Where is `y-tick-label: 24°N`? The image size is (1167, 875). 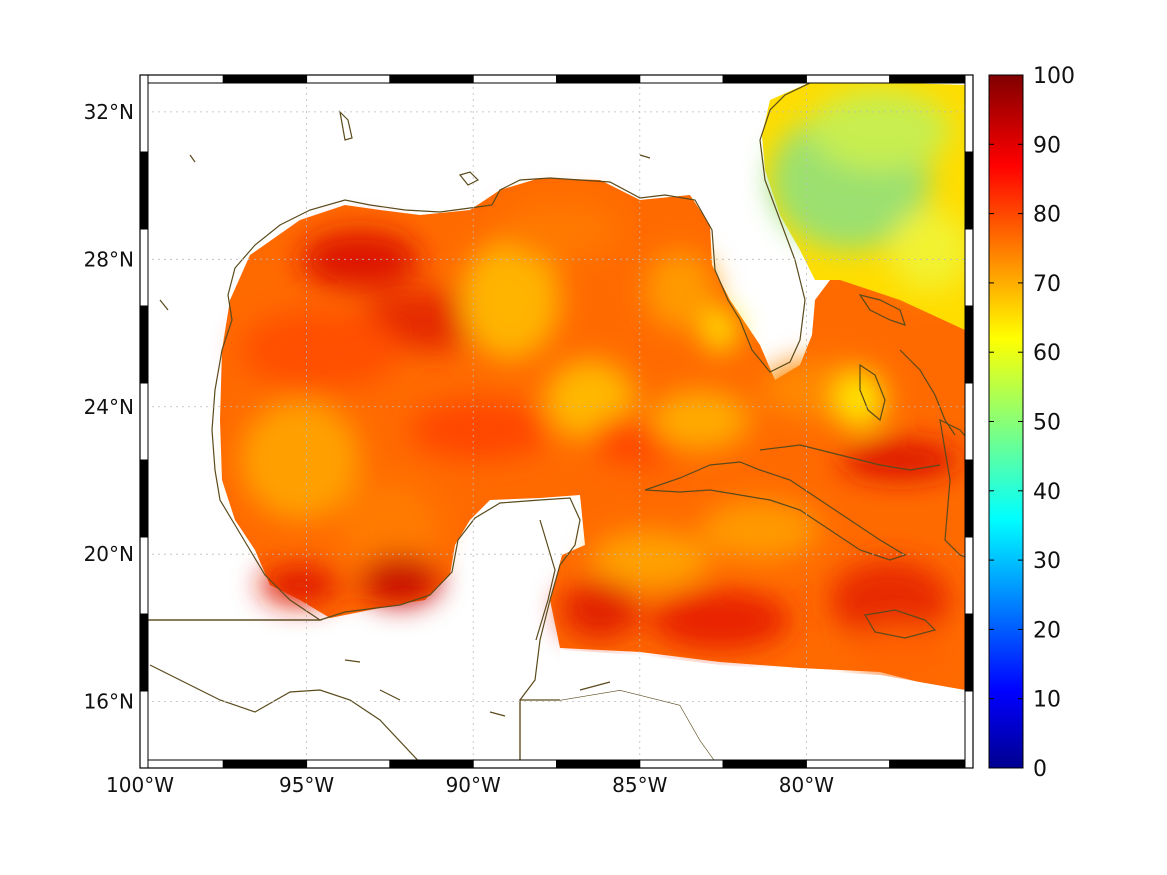
y-tick-label: 24°N is located at coordinates (109, 407).